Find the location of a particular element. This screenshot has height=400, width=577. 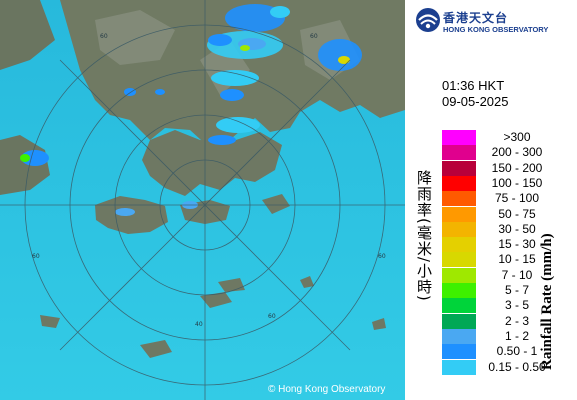

copyright-notice: © Hong Kong Observatory is located at coordinates (327, 389).